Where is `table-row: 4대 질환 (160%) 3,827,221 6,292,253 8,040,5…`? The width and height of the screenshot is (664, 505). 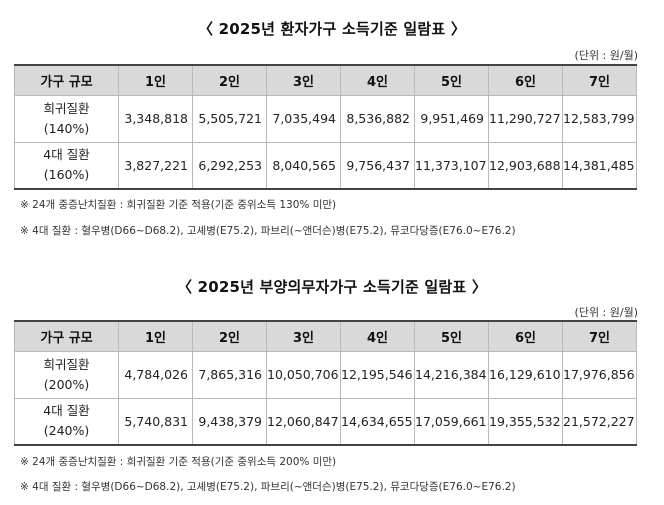 table-row: 4대 질환 (160%) 3,827,221 6,292,253 8,040,5… is located at coordinates (325, 165).